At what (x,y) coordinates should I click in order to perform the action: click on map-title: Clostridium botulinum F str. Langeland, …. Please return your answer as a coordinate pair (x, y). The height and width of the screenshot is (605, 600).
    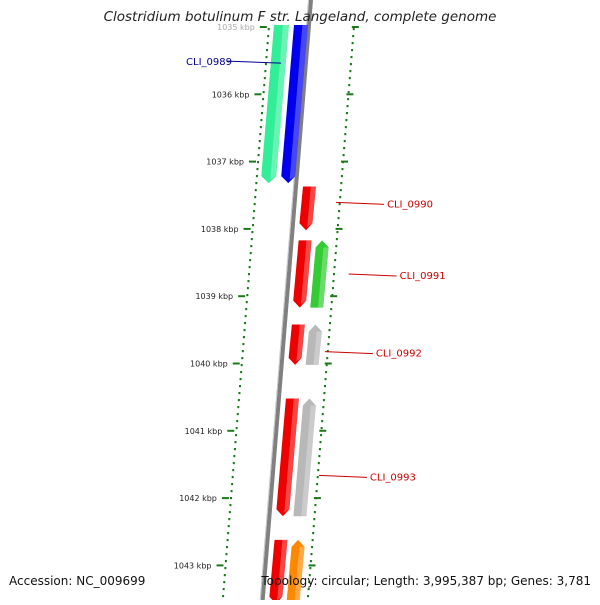
    Looking at the image, I should click on (300, 17).